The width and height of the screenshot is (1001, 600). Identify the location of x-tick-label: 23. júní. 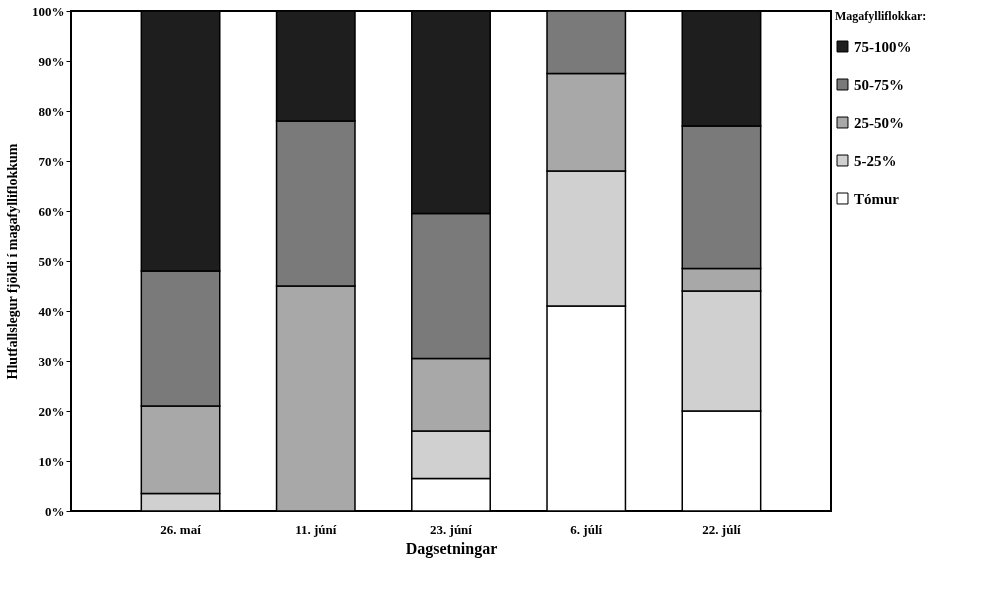
(451, 529).